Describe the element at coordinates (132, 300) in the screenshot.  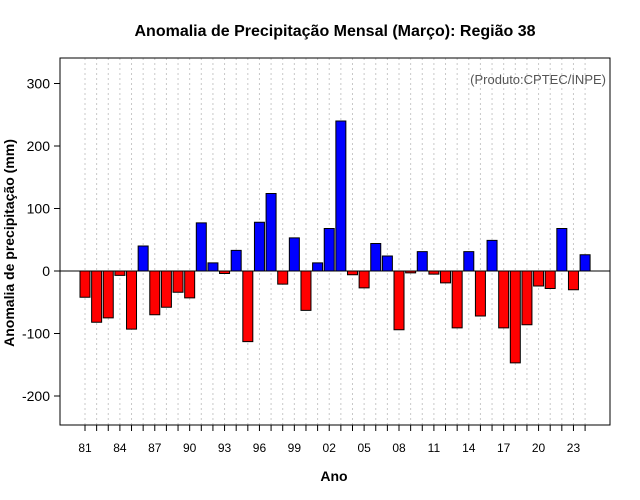
I see `bar-1985` at that location.